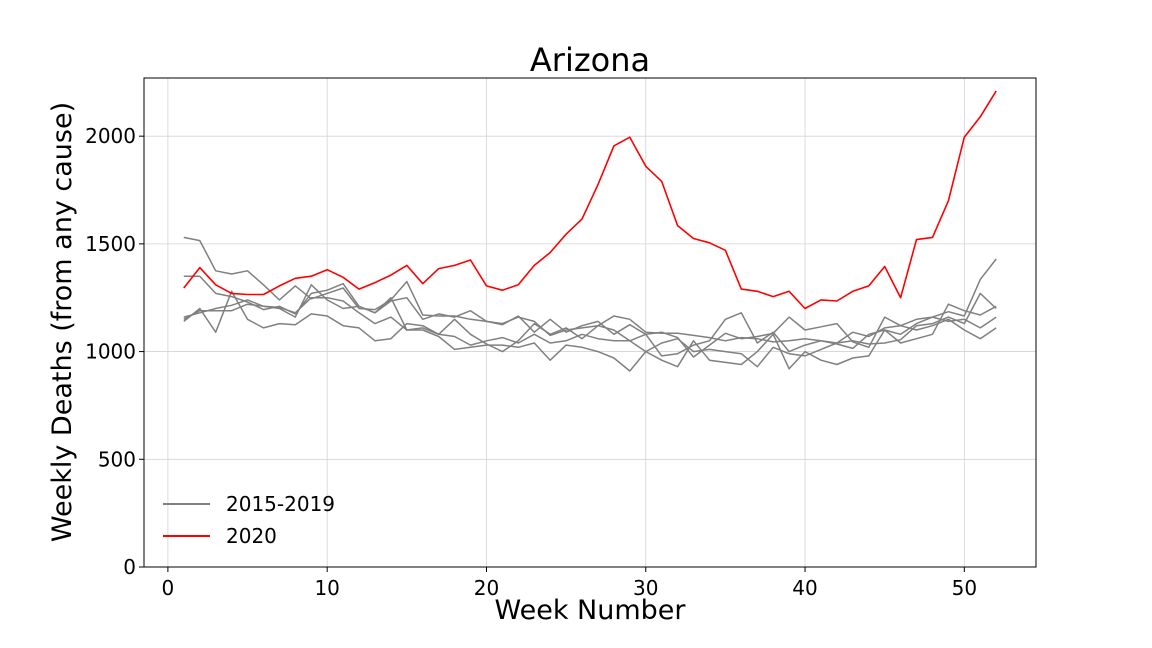 The image size is (1152, 648). Describe the element at coordinates (280, 504) in the screenshot. I see `legend-label-2015-2019: 2015-2019` at that location.